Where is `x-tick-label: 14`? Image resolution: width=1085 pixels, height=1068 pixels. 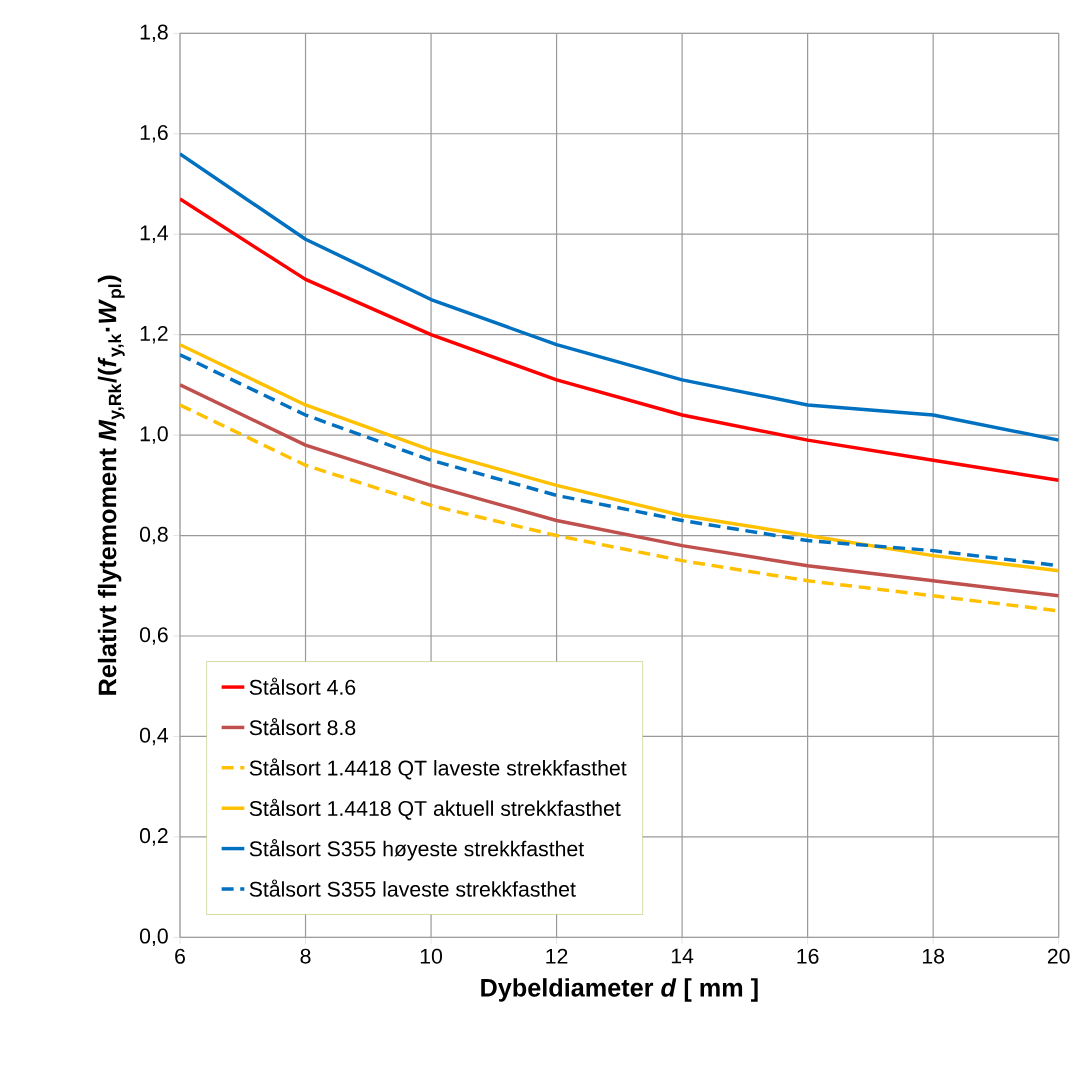 x-tick-label: 14 is located at coordinates (682, 956).